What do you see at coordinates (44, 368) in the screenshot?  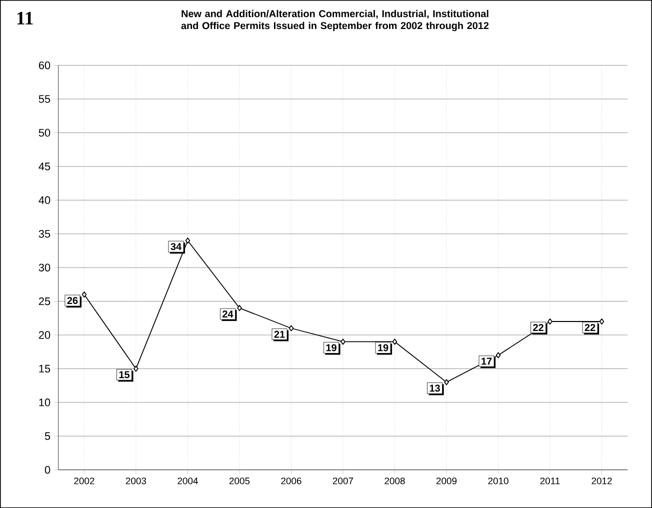 I see `y-tick-label: 15` at bounding box center [44, 368].